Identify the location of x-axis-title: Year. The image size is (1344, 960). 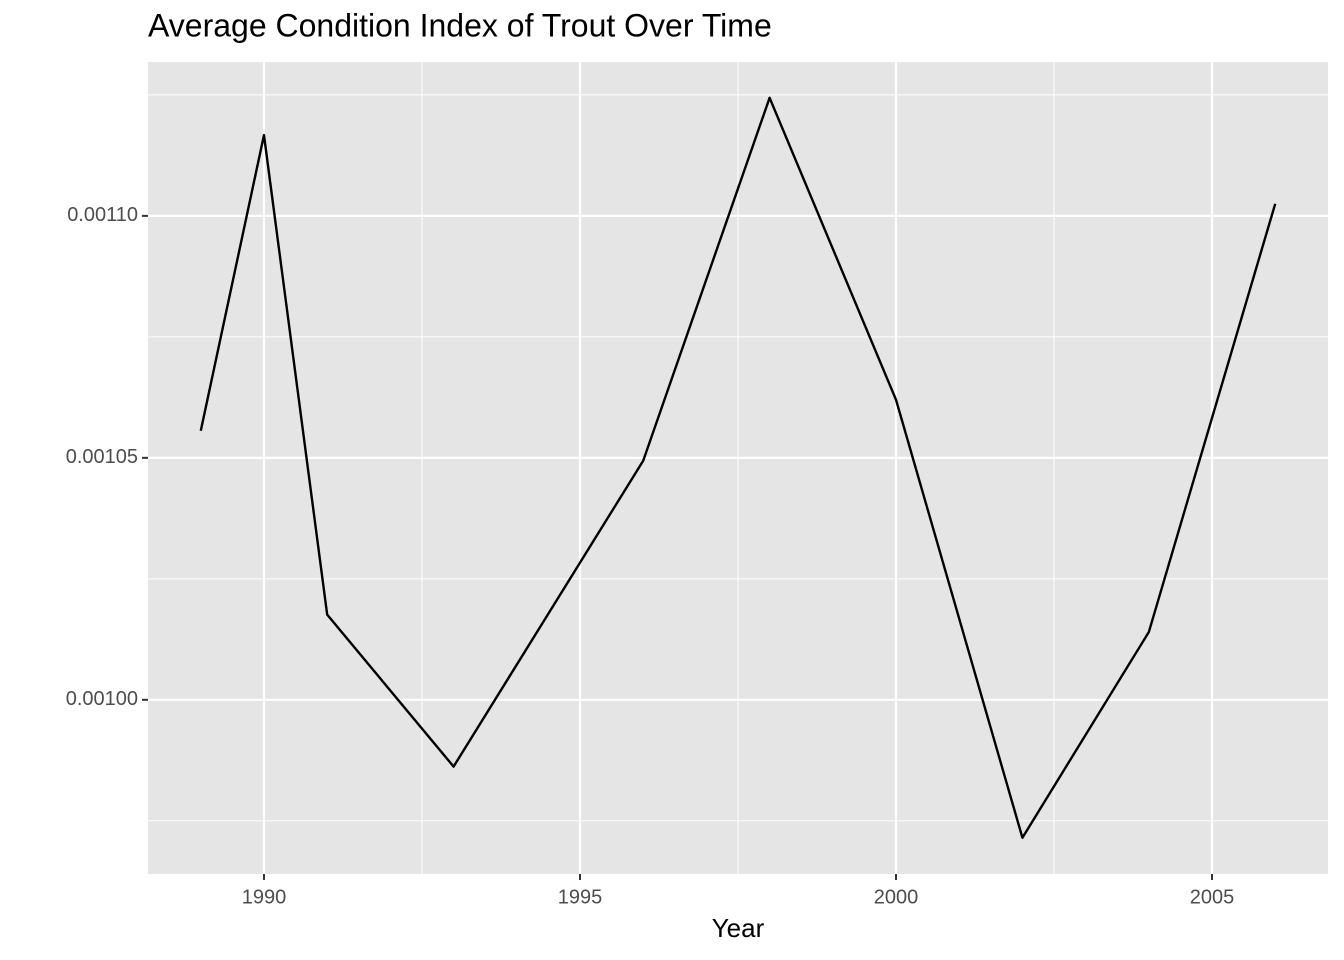
(738, 928).